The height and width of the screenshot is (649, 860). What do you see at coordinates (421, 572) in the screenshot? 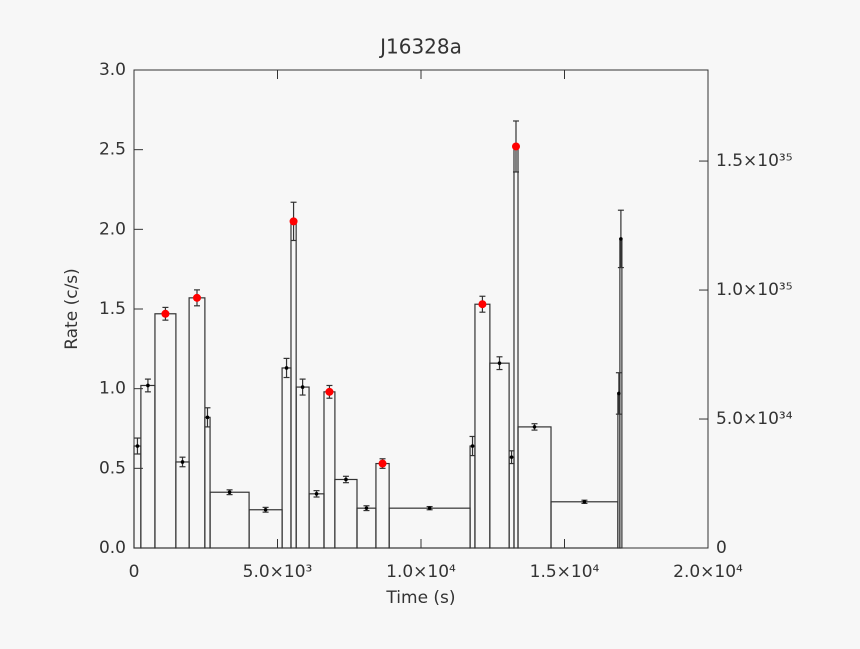
I see `x-tick-label: 1.0×10⁴` at bounding box center [421, 572].